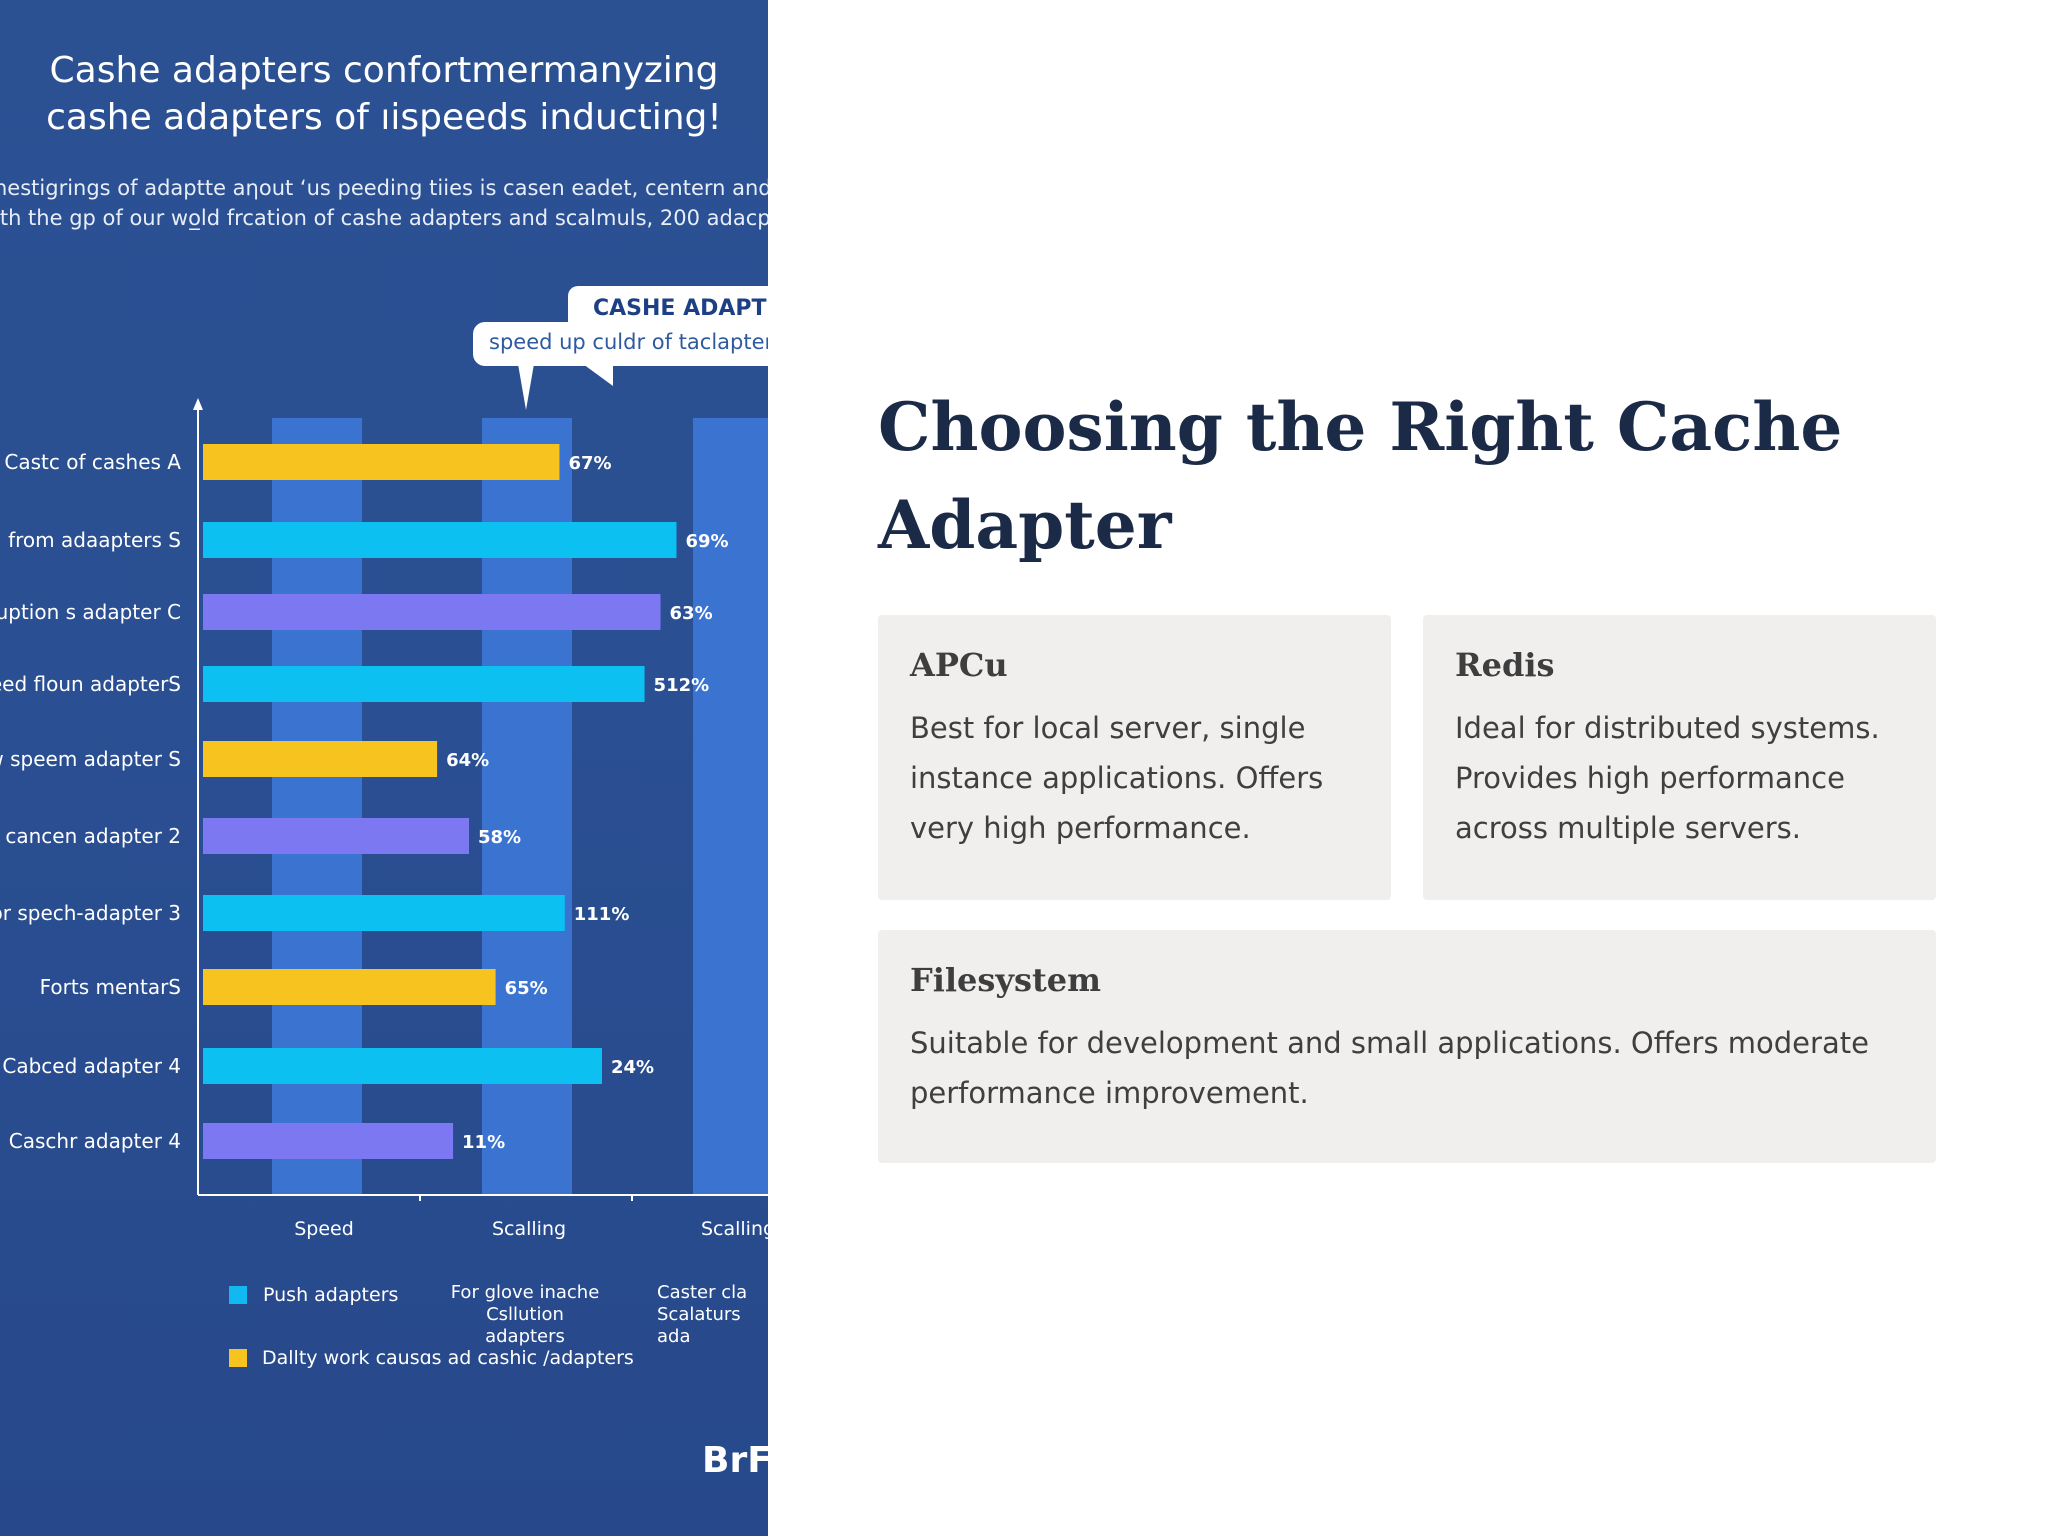 The height and width of the screenshot is (1536, 2048). Describe the element at coordinates (90, 913) in the screenshot. I see `category-label: or spech-adapter 3` at that location.